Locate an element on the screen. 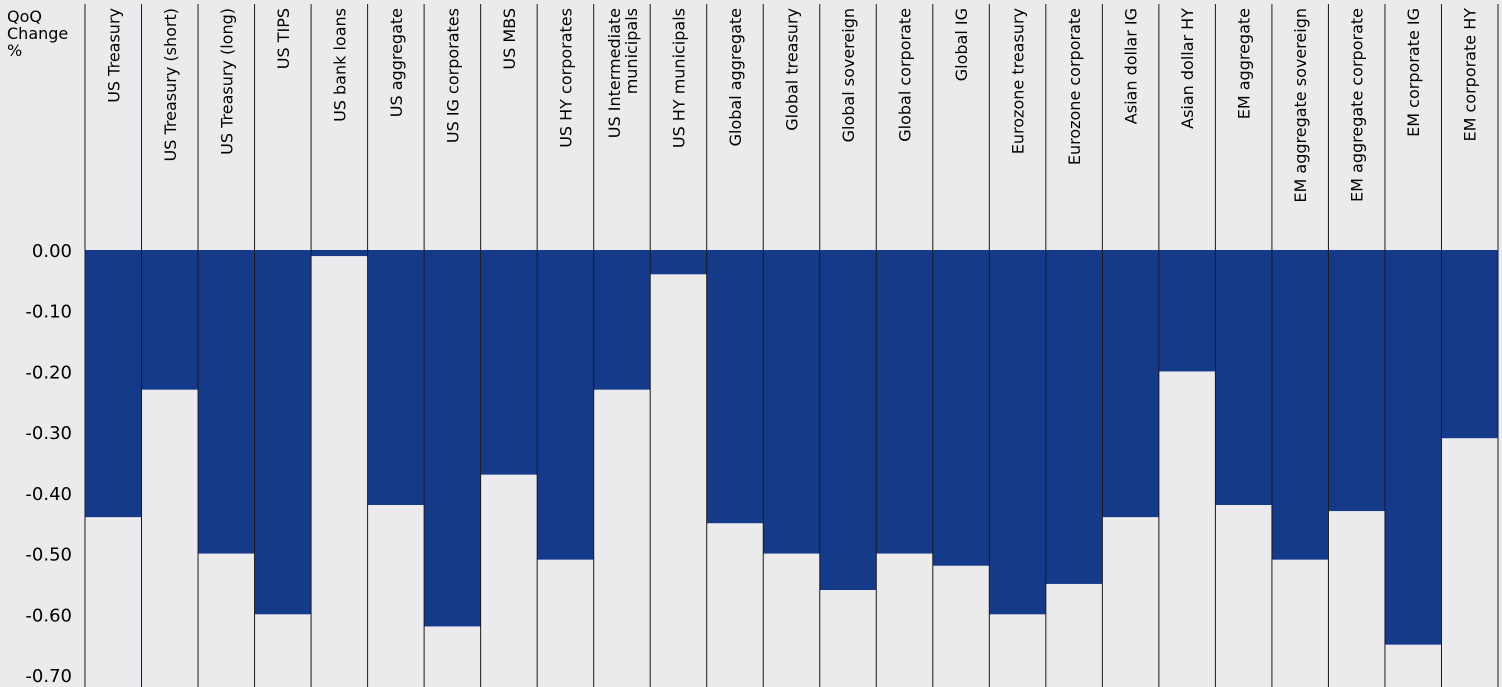 The width and height of the screenshot is (1502, 687). category-label: EM aggregate sovereign is located at coordinates (1300, 105).